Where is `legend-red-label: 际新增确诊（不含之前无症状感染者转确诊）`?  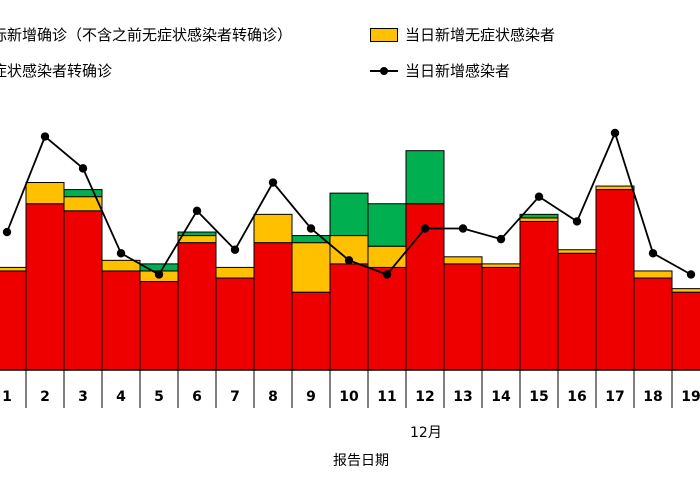
legend-red-label: 际新增确诊（不含之前无症状感染者转确诊） is located at coordinates (146, 35).